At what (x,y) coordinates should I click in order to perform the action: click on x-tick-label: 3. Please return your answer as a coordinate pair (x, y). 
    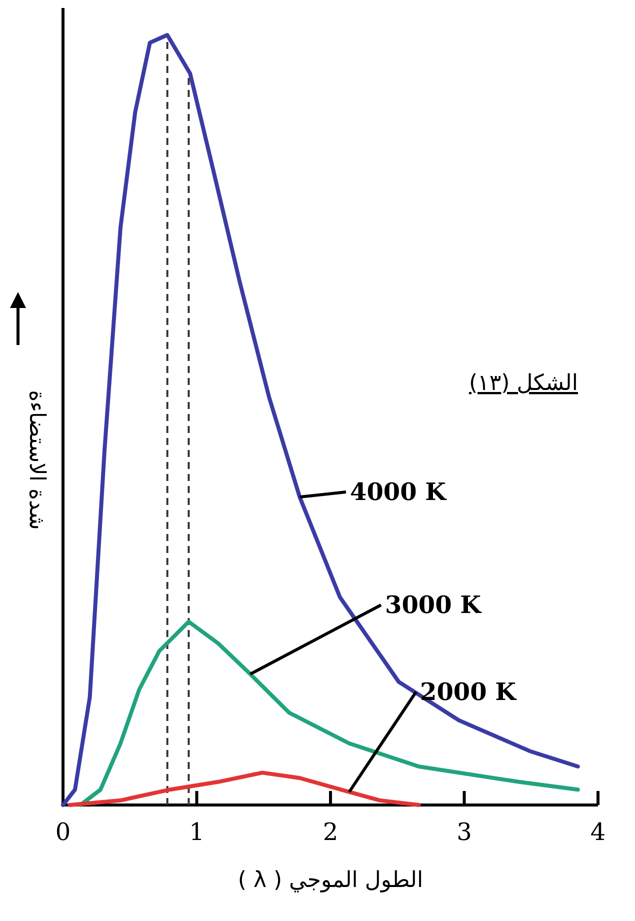
    Looking at the image, I should click on (464, 832).